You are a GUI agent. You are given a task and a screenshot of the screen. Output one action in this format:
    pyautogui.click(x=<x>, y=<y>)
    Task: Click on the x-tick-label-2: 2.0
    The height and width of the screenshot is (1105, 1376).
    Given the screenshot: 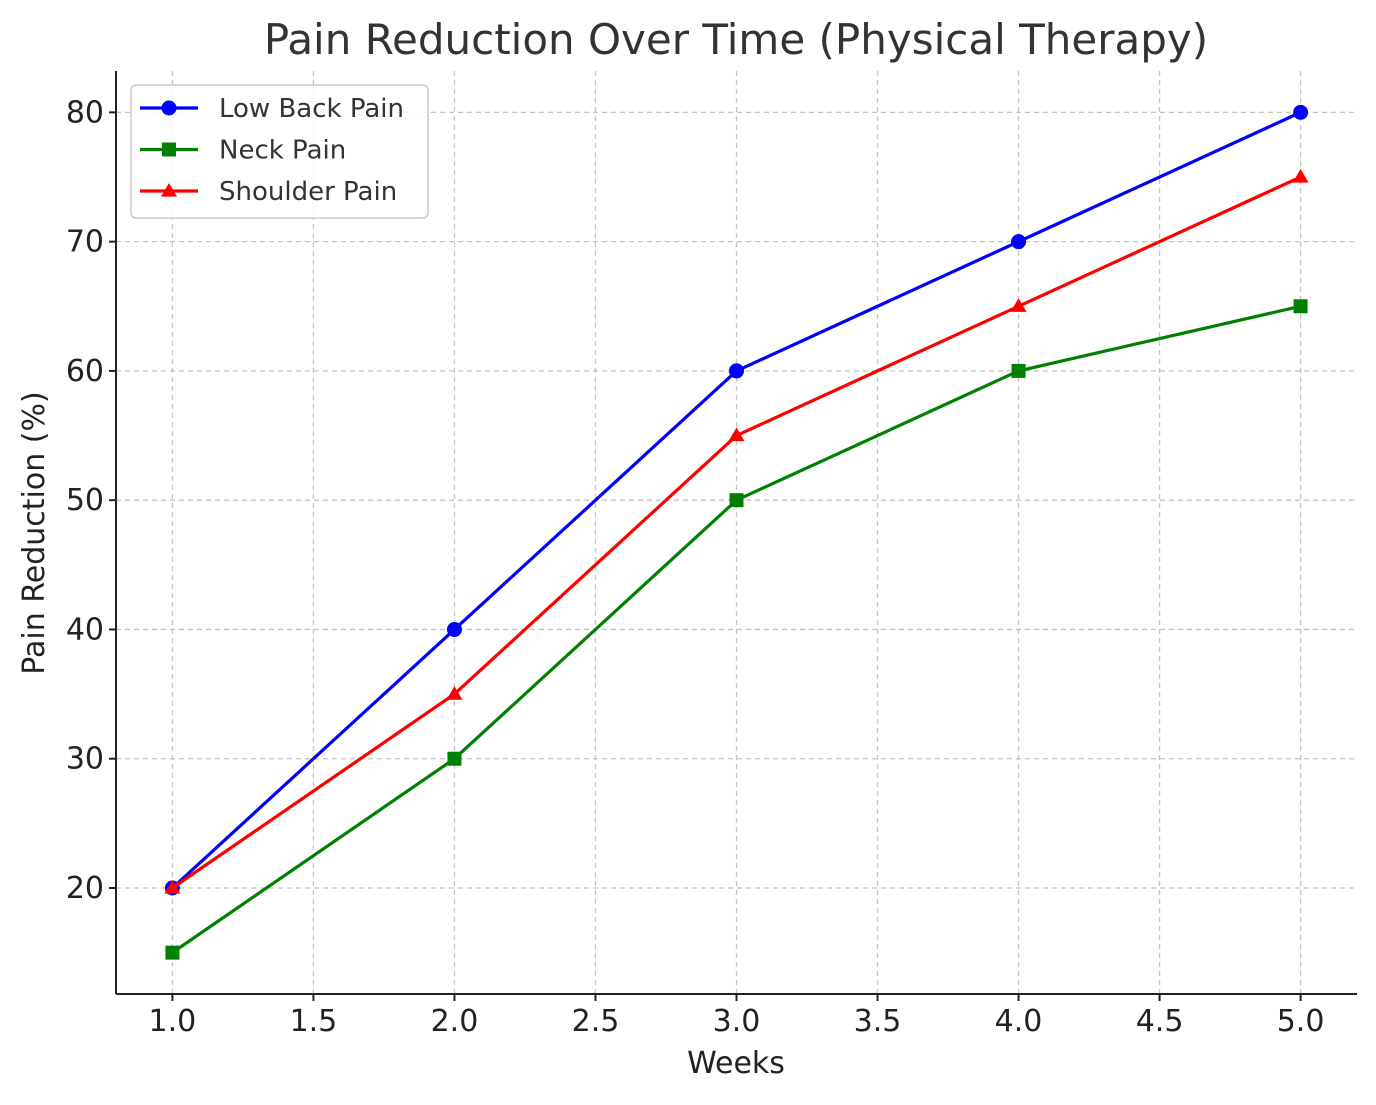 What is the action you would take?
    pyautogui.click(x=455, y=1021)
    